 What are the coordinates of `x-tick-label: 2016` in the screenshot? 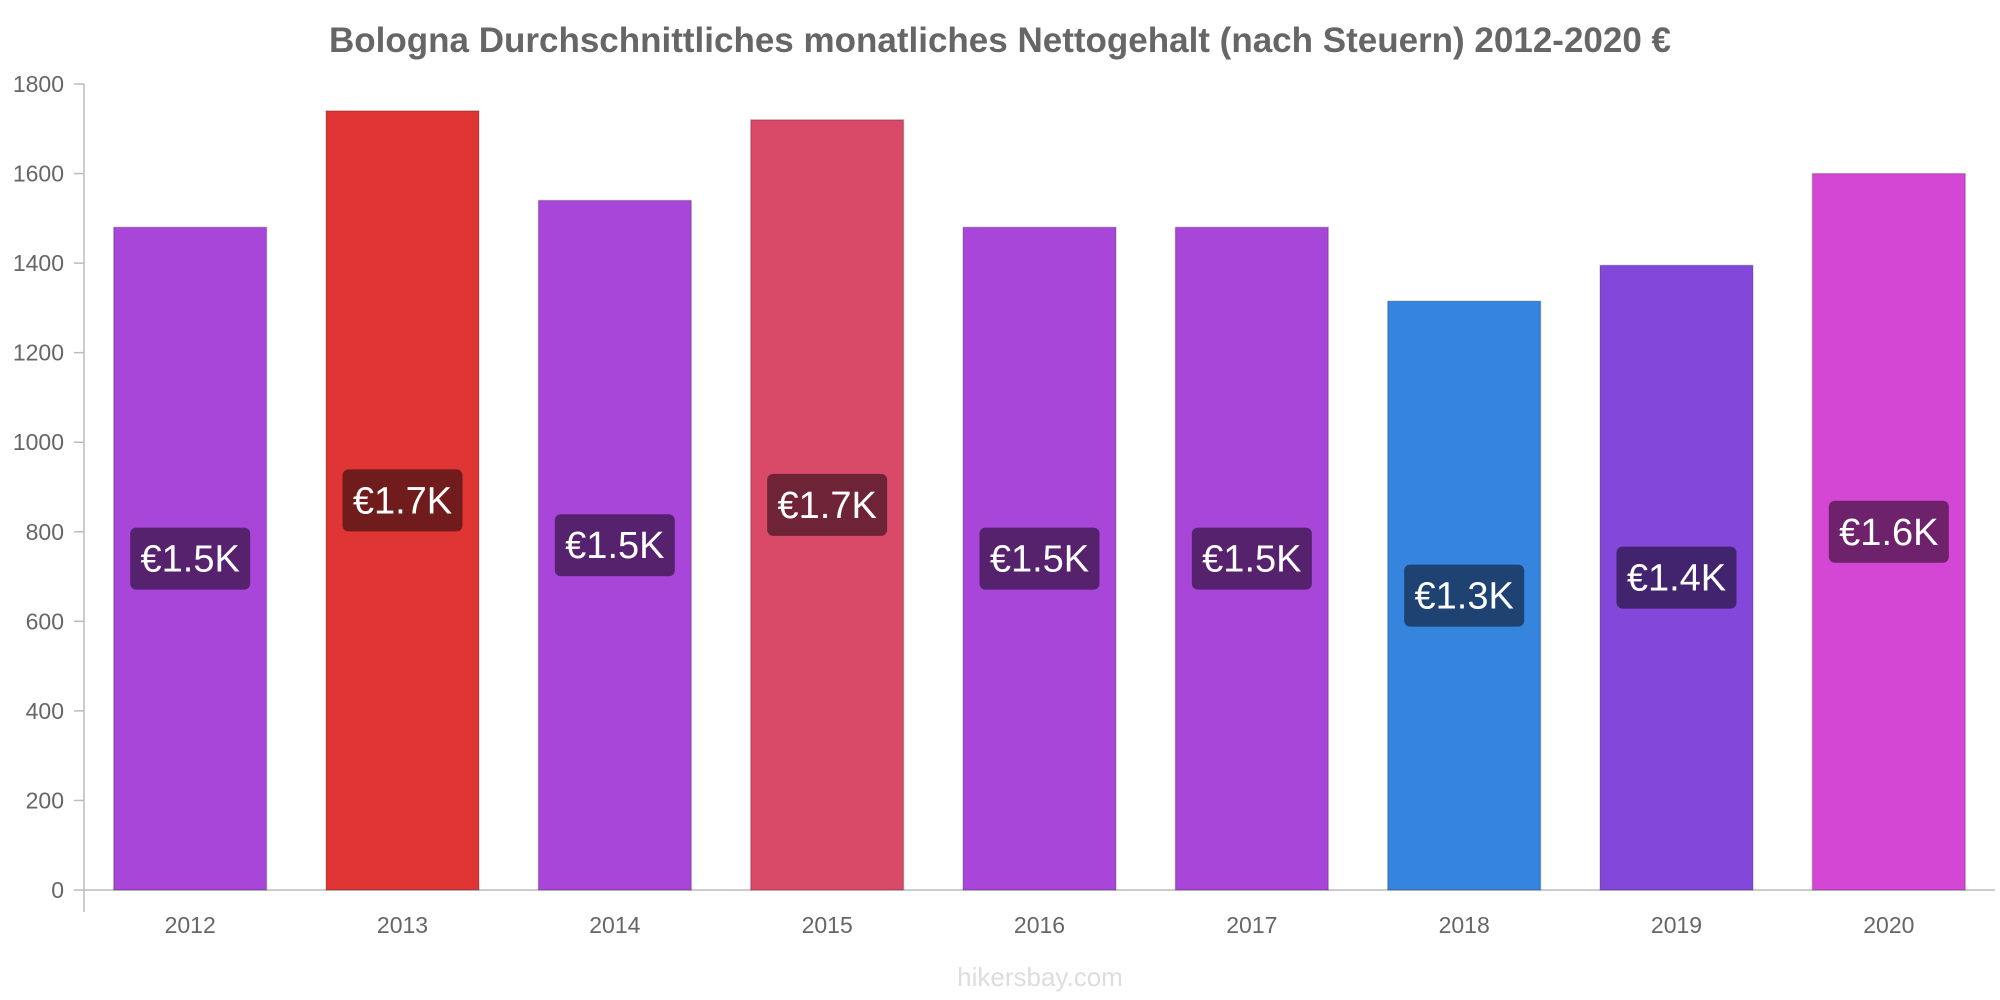 It's located at (1039, 925).